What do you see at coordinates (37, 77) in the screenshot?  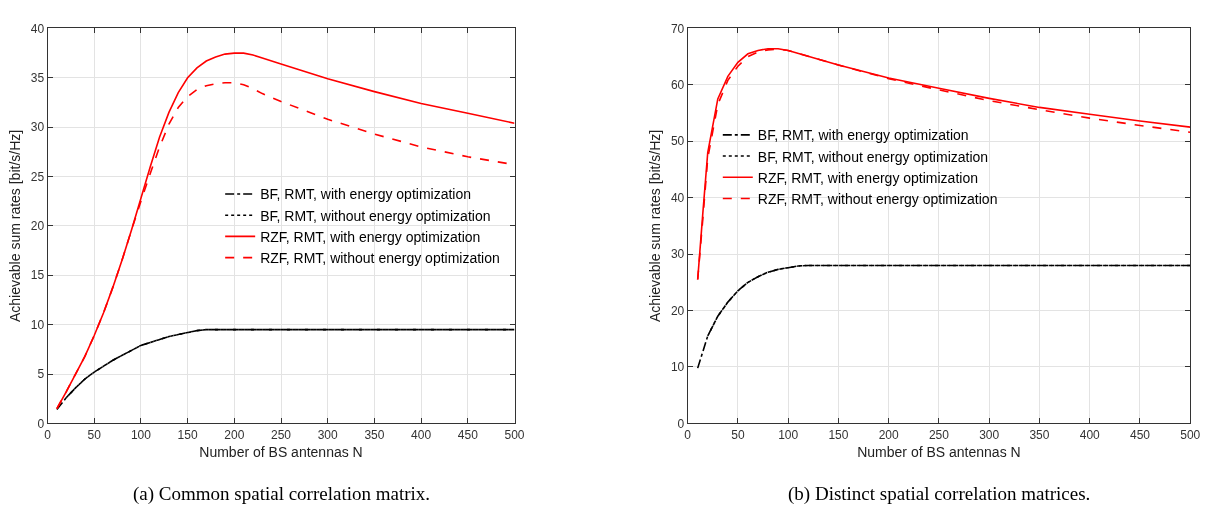 I see `y-tick-label: 35` at bounding box center [37, 77].